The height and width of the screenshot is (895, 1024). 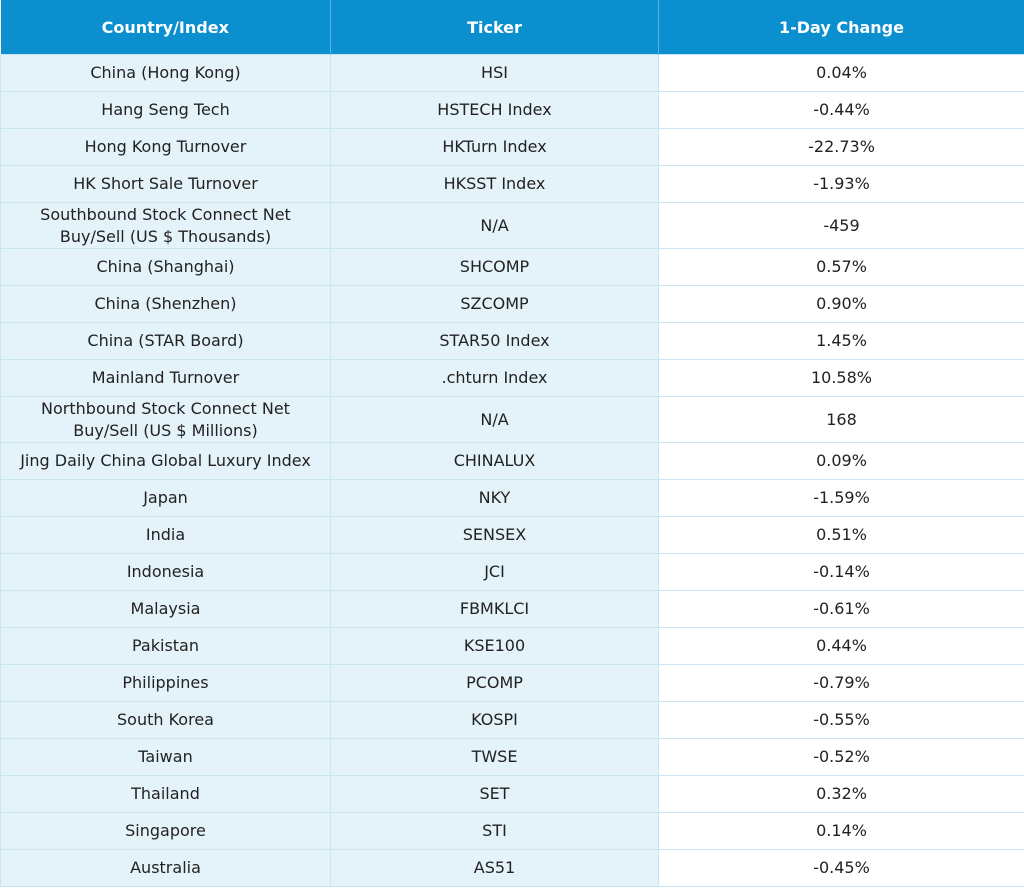 I want to click on table-cell: -1.93%, so click(x=841, y=184).